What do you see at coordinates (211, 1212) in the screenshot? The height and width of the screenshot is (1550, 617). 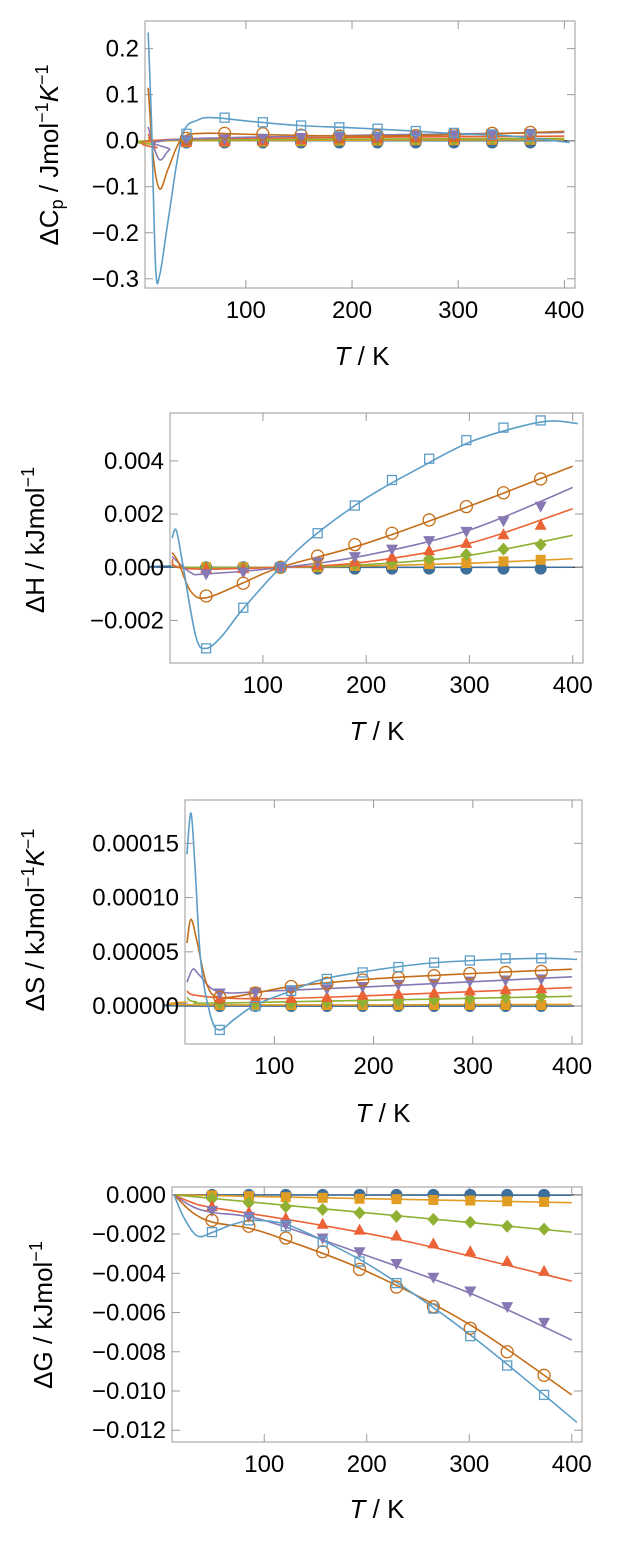 I see `g-point-s5` at bounding box center [211, 1212].